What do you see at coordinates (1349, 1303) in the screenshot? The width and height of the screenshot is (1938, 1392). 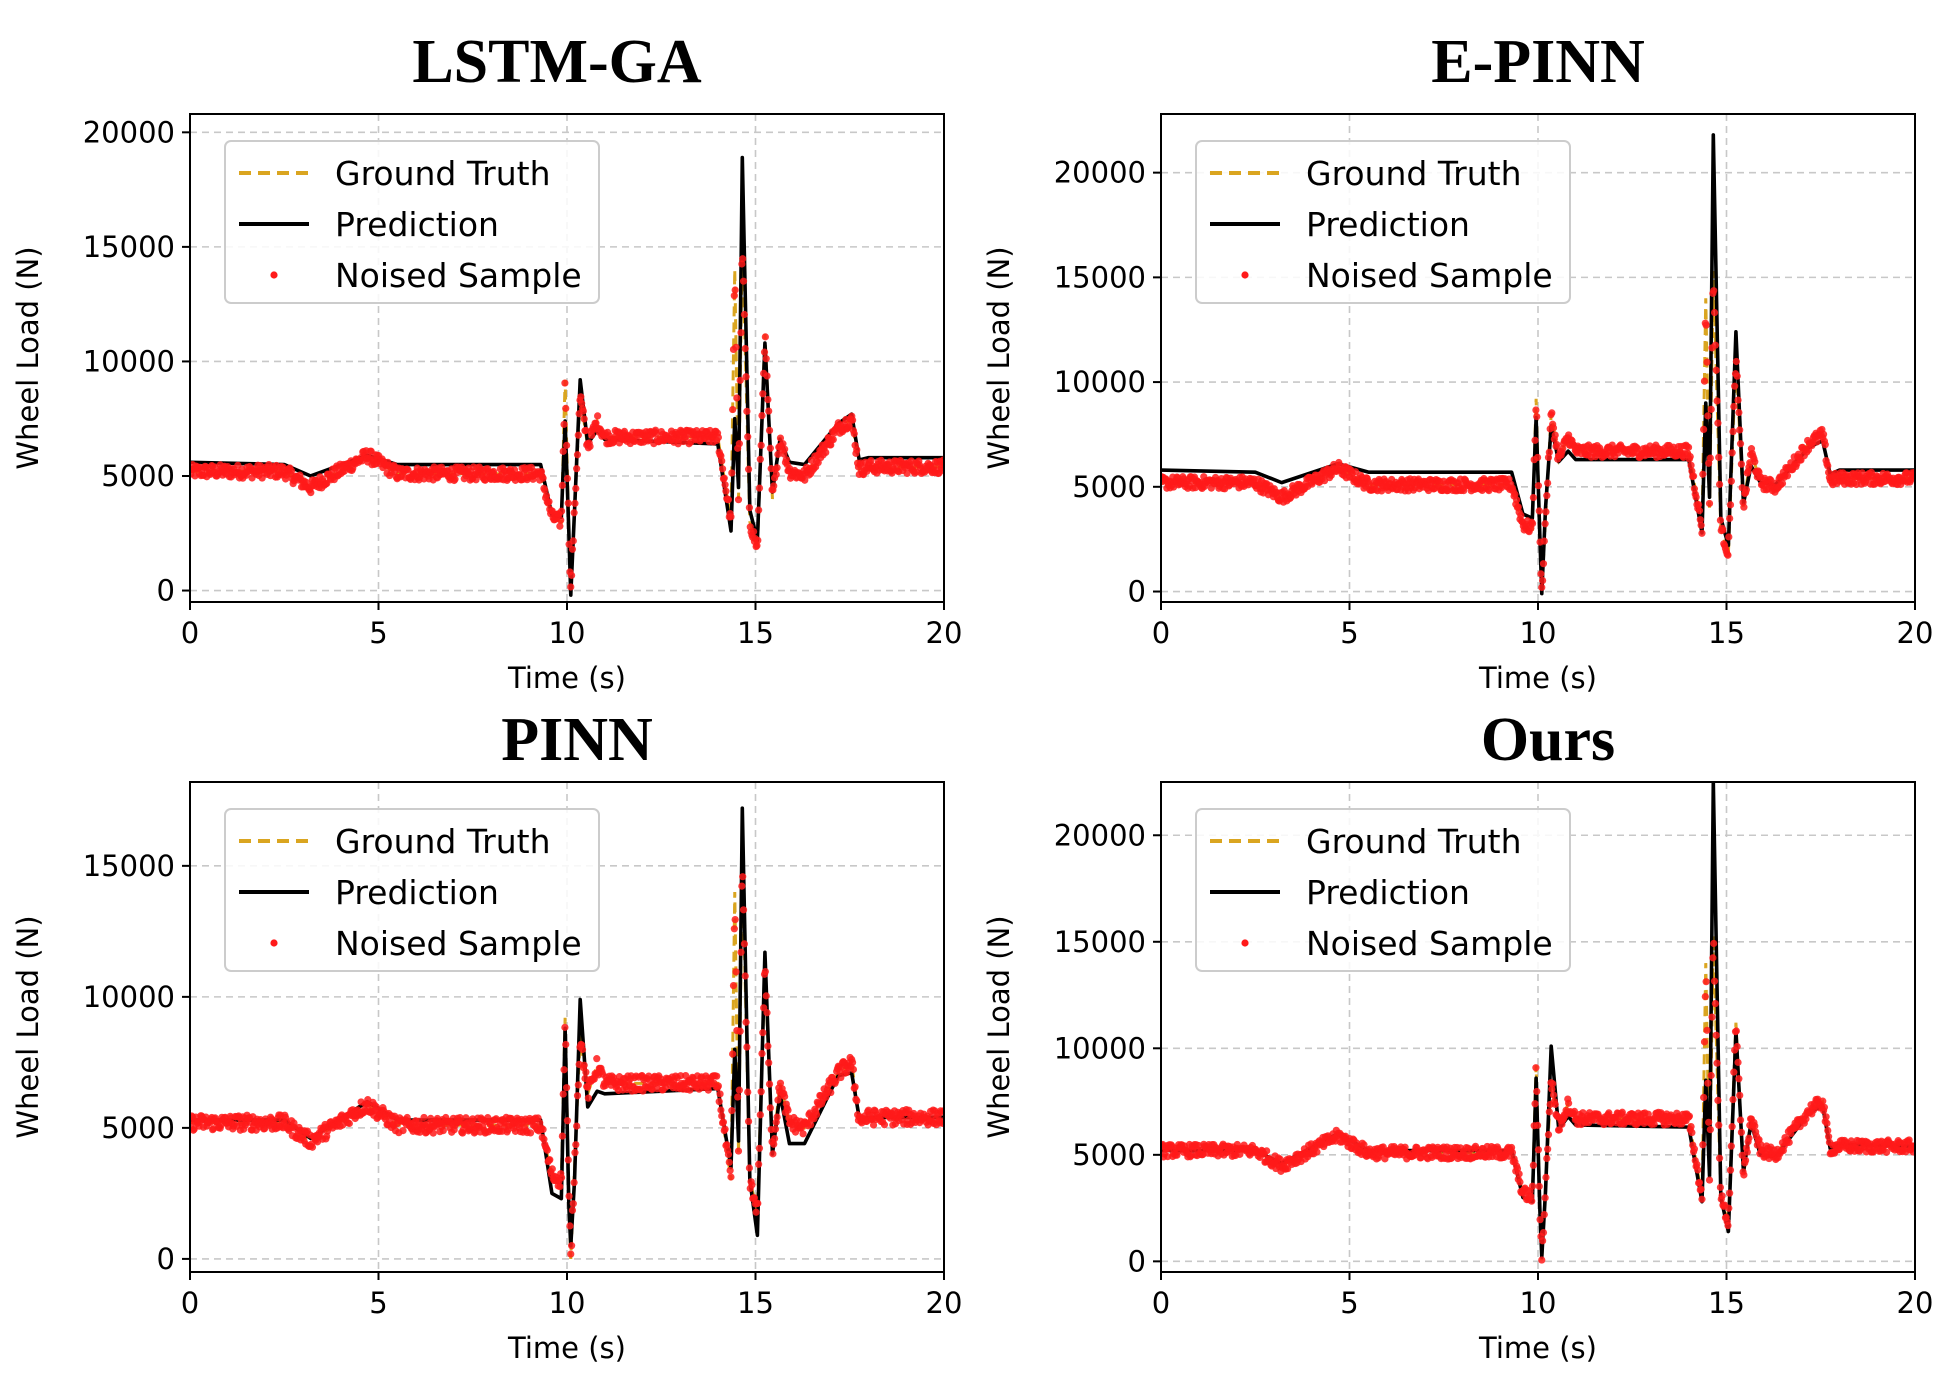 I see `x-tick-label: 5` at bounding box center [1349, 1303].